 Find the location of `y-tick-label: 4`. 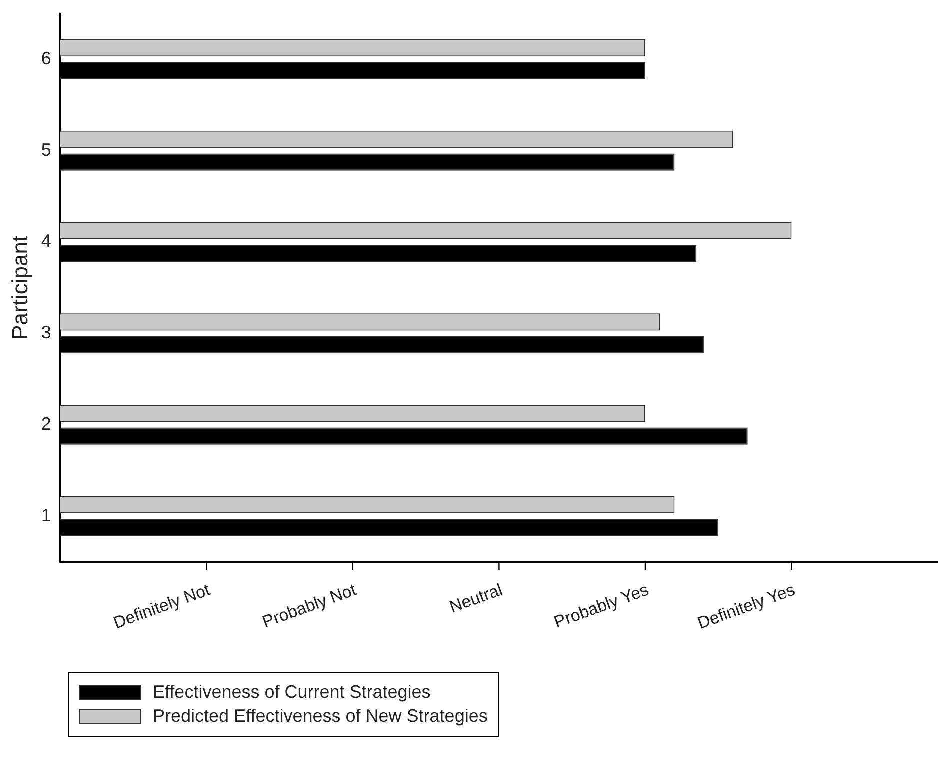

y-tick-label: 4 is located at coordinates (46, 241).